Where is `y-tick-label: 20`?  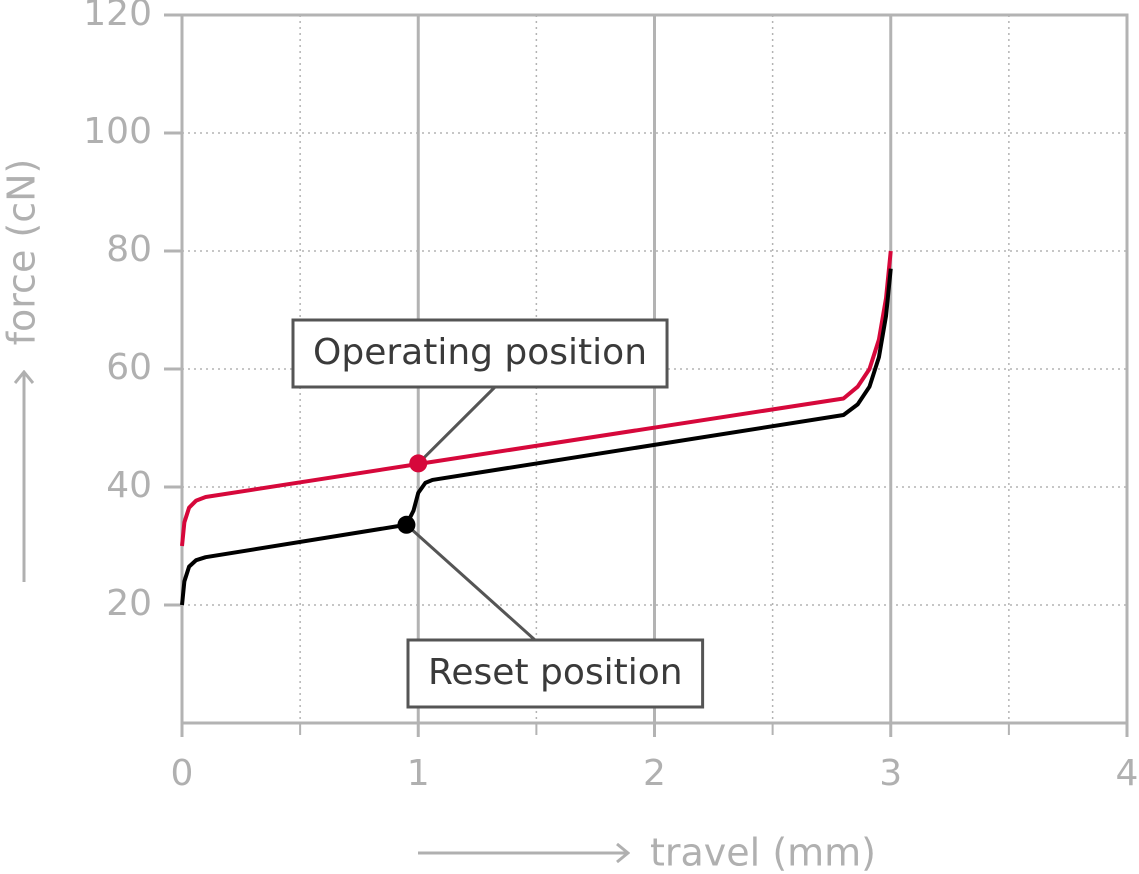 y-tick-label: 20 is located at coordinates (129, 603).